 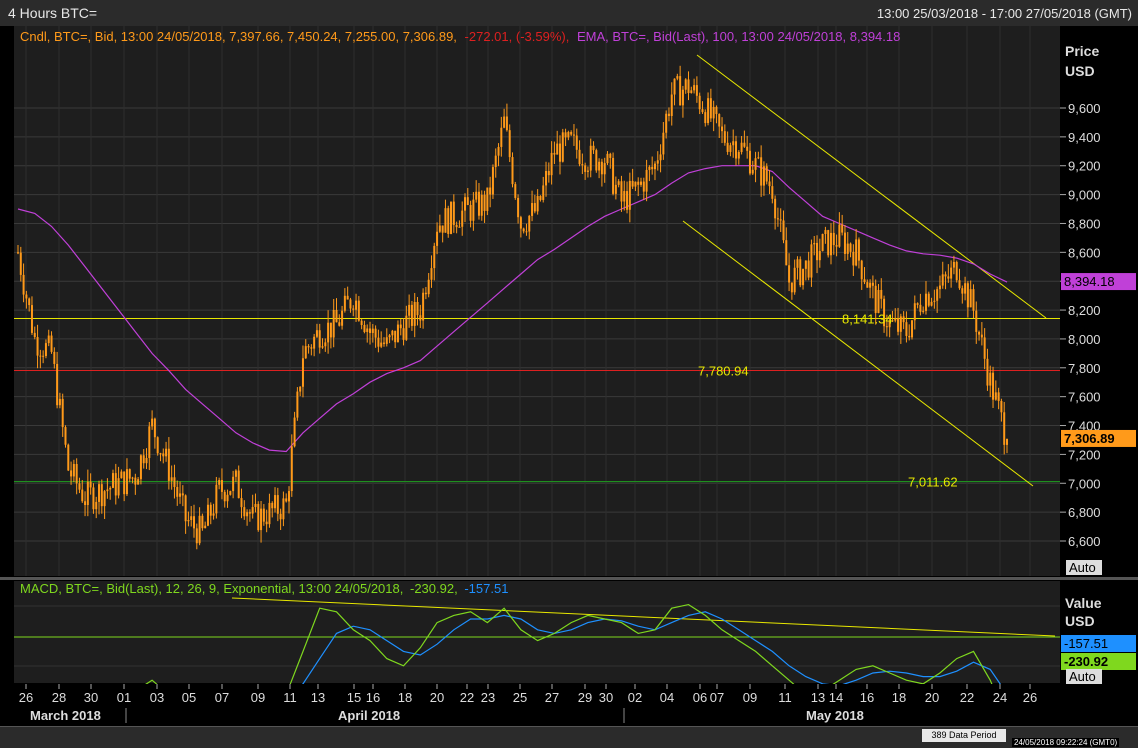 What do you see at coordinates (1080, 621) in the screenshot?
I see `macd-axis-unit: USD` at bounding box center [1080, 621].